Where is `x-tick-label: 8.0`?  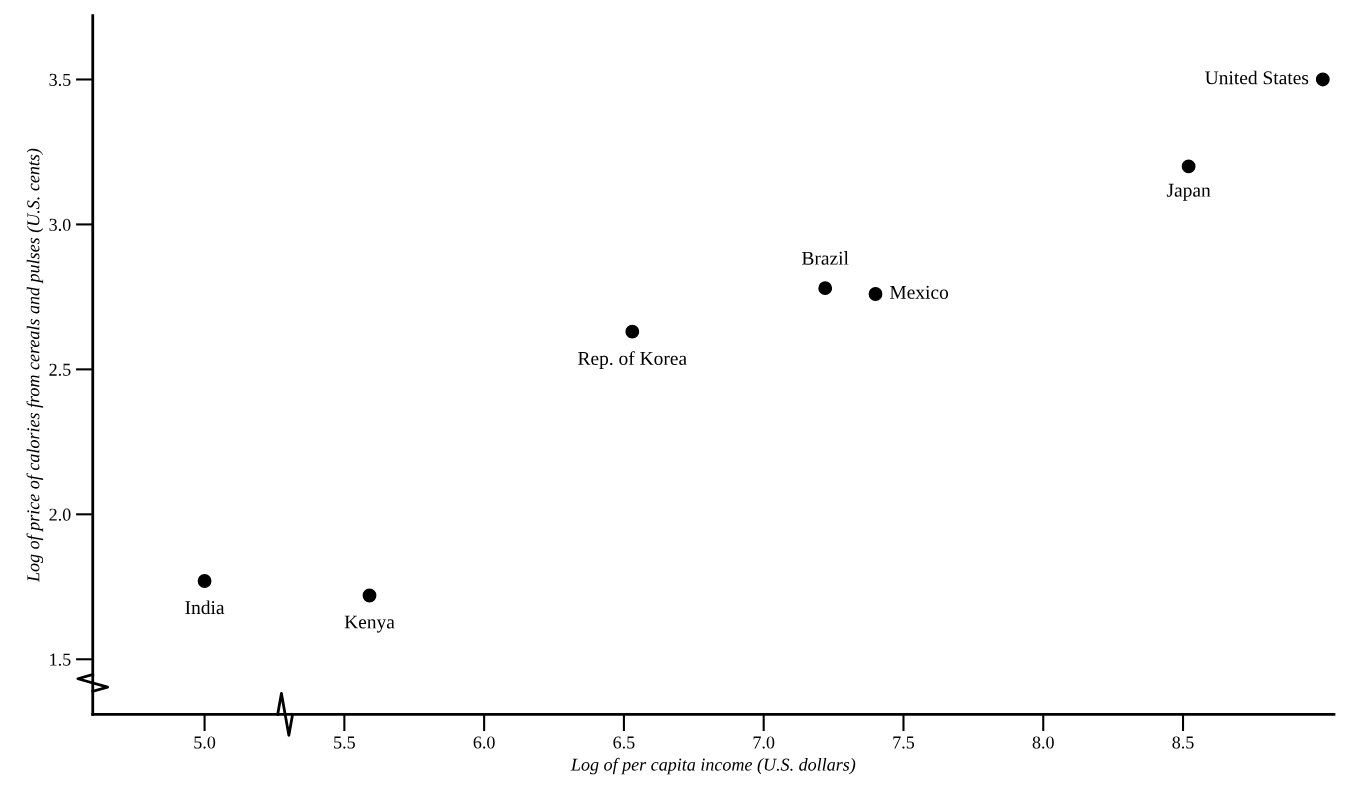
x-tick-label: 8.0 is located at coordinates (1043, 742).